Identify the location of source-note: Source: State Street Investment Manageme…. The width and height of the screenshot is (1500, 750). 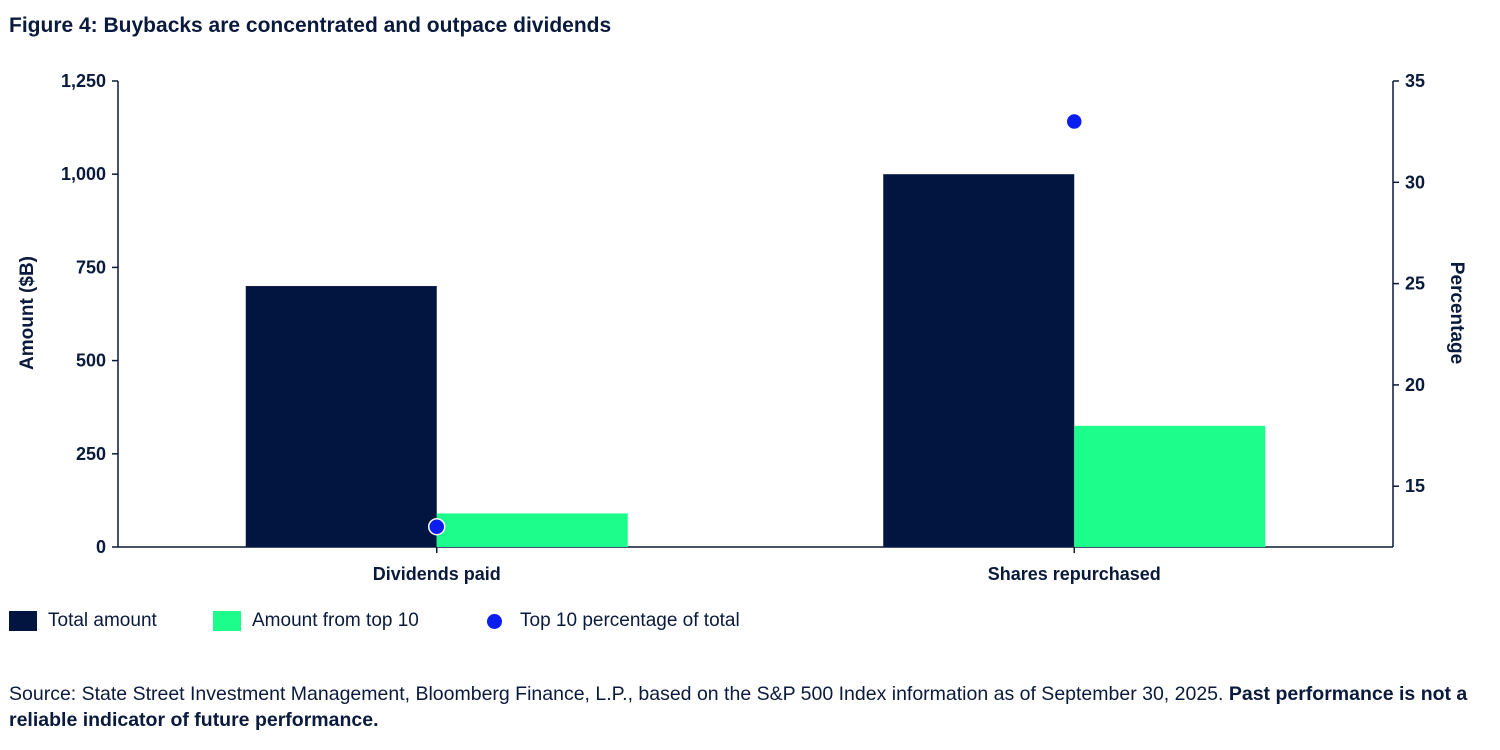
(749, 707).